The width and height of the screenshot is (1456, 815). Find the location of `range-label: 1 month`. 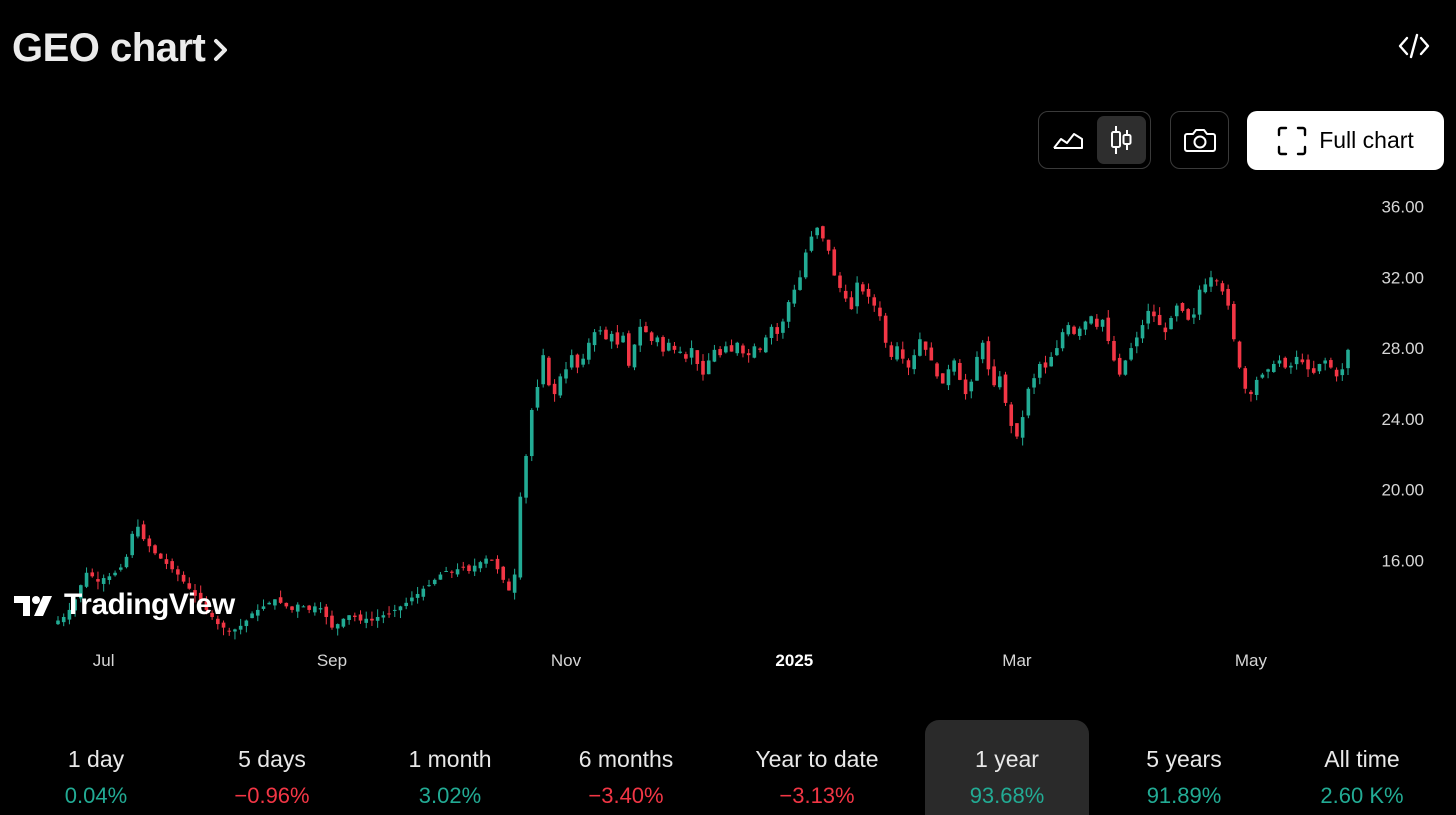

range-label: 1 month is located at coordinates (450, 759).